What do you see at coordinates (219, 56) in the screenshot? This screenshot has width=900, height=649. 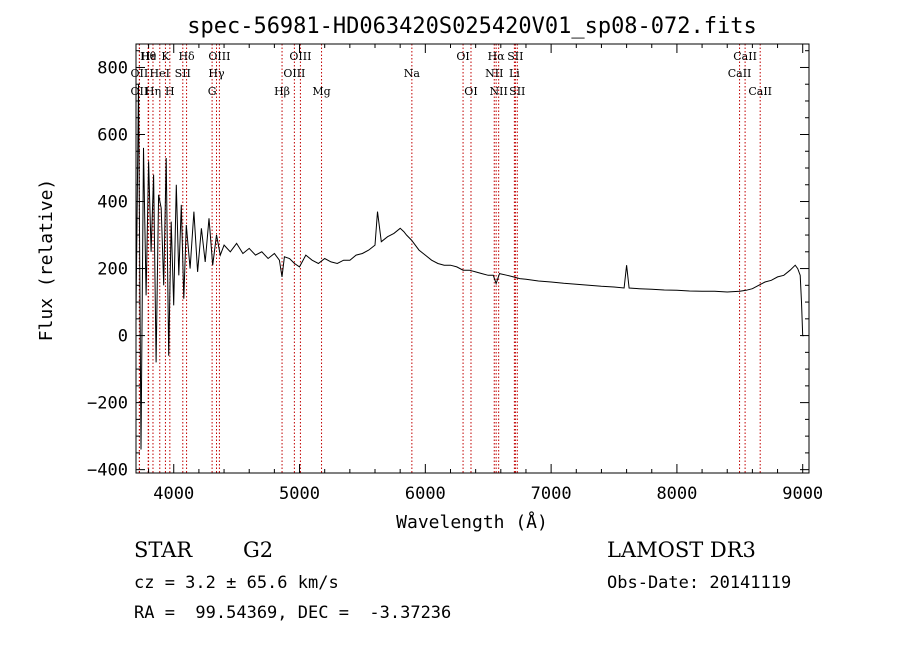 I see `line-label-10: OIII` at bounding box center [219, 56].